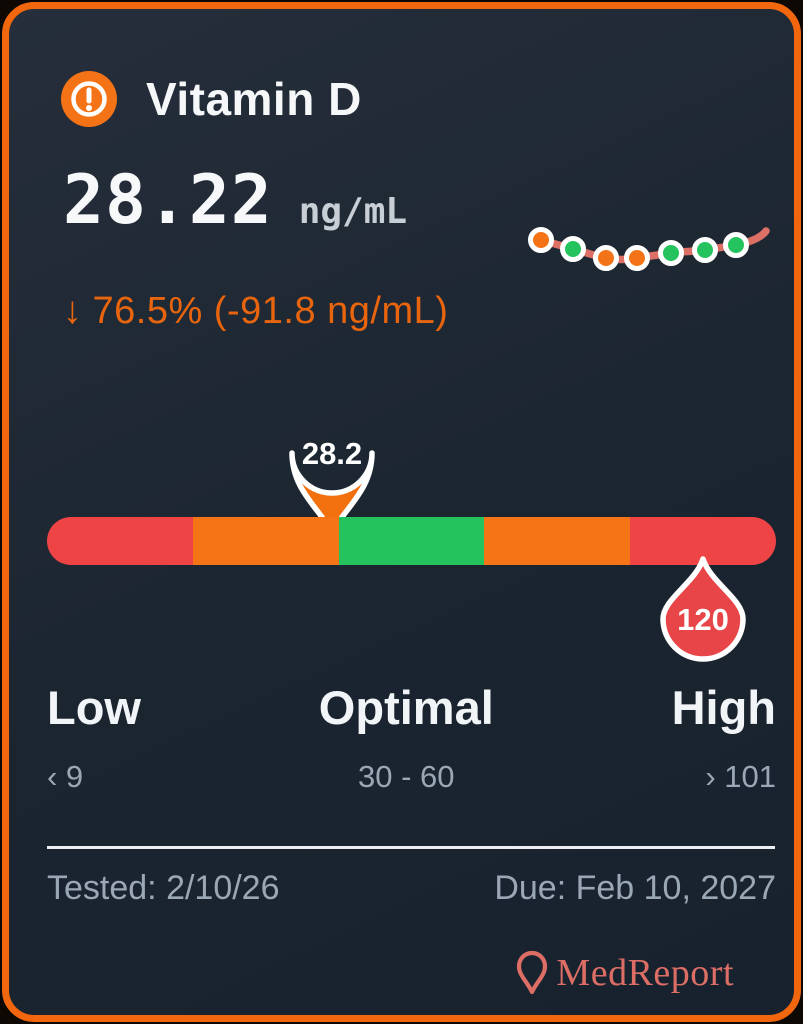  Describe the element at coordinates (94, 707) in the screenshot. I see `range-label-low: Low` at that location.